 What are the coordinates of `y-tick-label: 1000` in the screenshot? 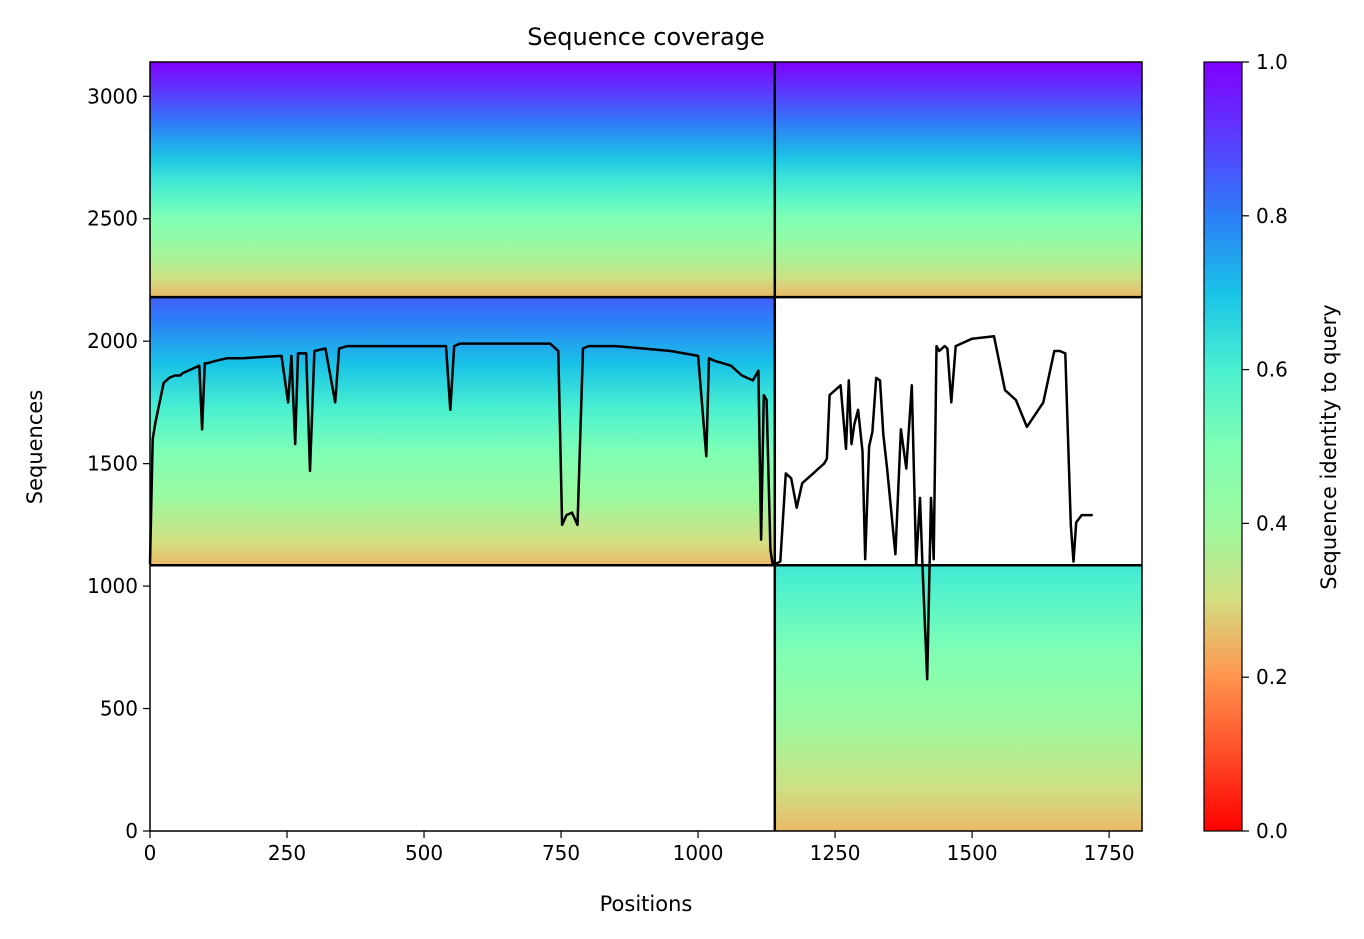 It's located at (112, 586).